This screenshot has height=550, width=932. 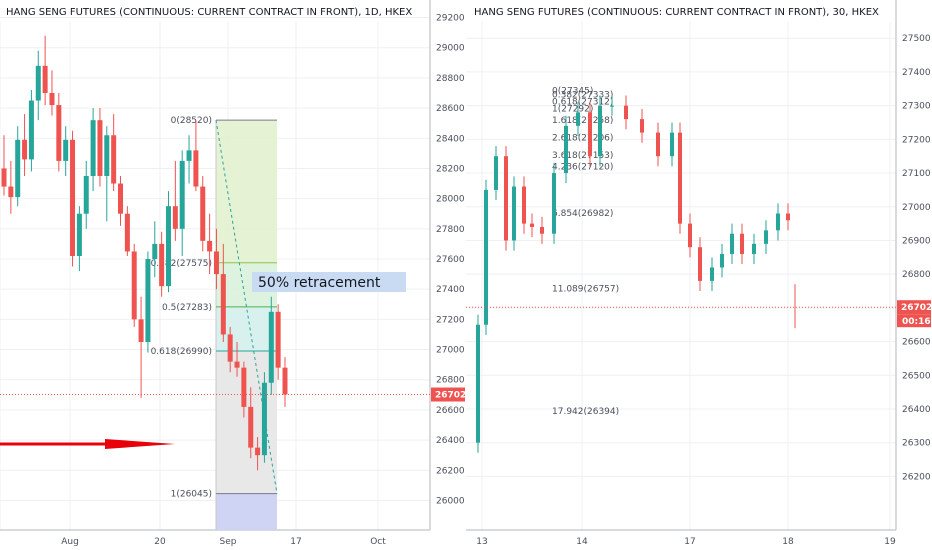 I want to click on y-tick-label: 27500, so click(x=916, y=39).